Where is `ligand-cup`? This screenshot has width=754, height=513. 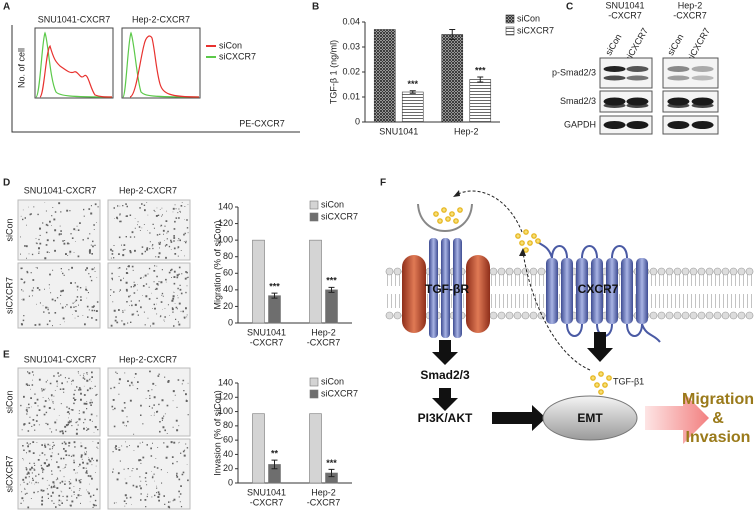 ligand-cup is located at coordinates (445, 217).